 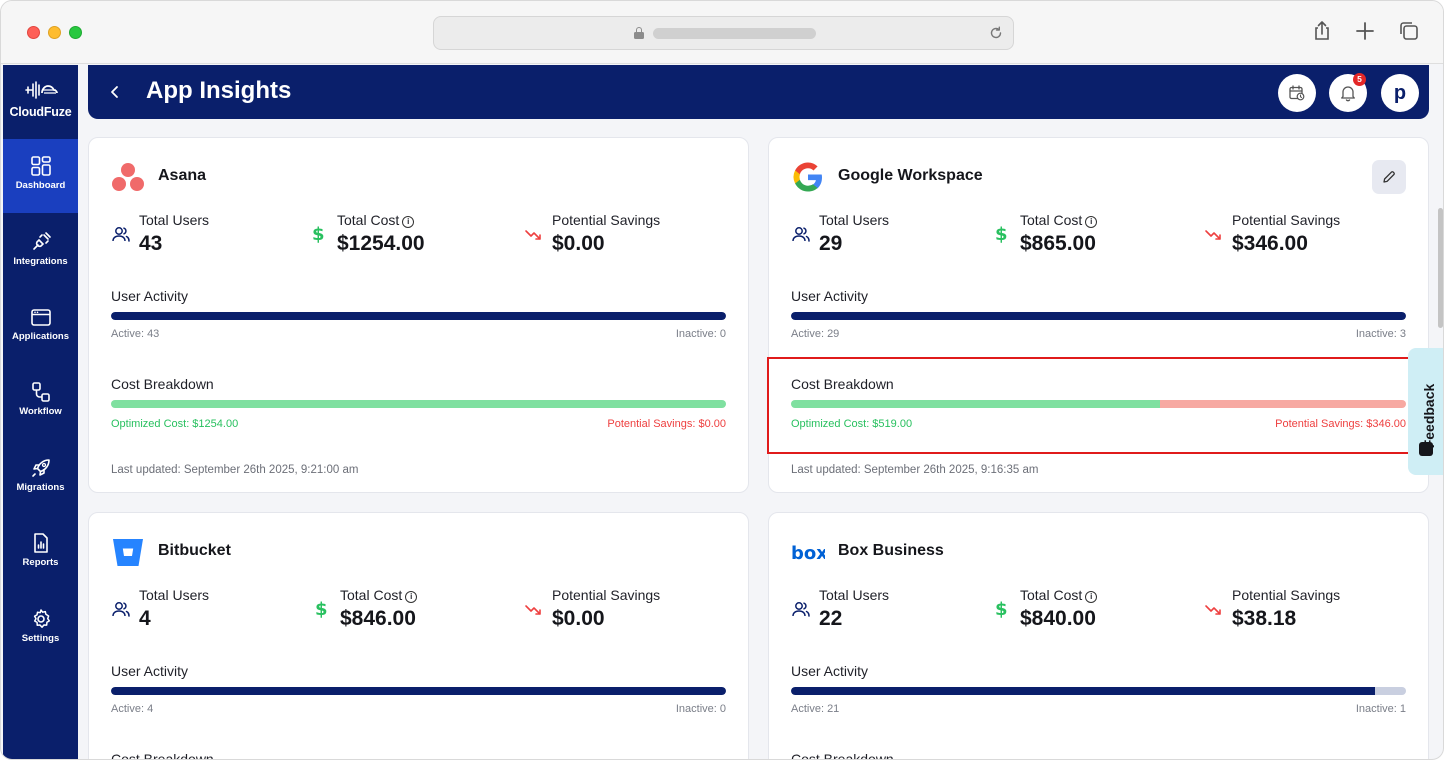 What do you see at coordinates (40, 468) in the screenshot?
I see `rocket-icon` at bounding box center [40, 468].